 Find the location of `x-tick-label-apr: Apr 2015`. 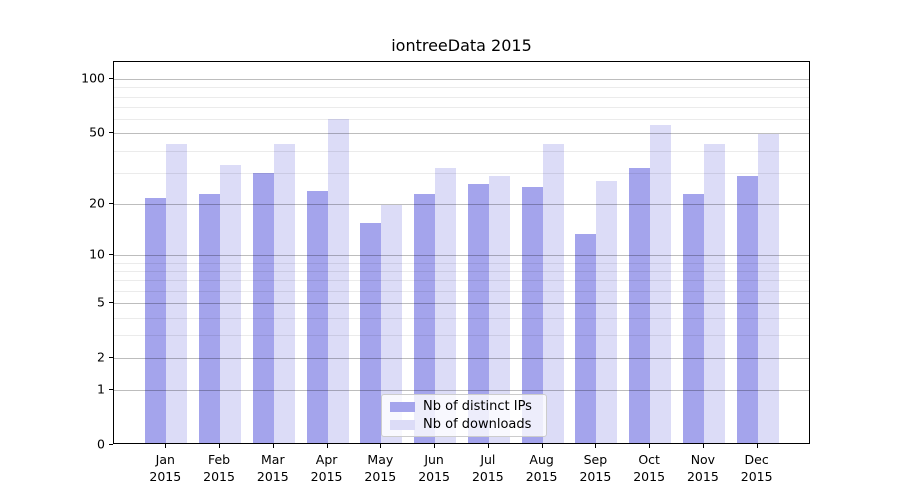

x-tick-label-apr: Apr 2015 is located at coordinates (327, 468).